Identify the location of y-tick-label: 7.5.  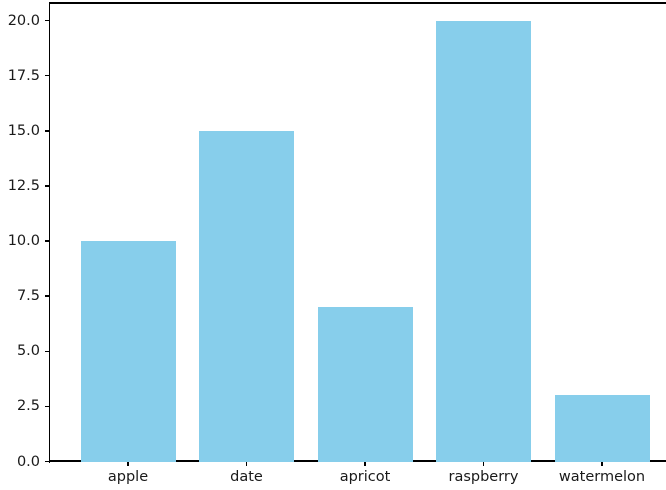
(28, 296).